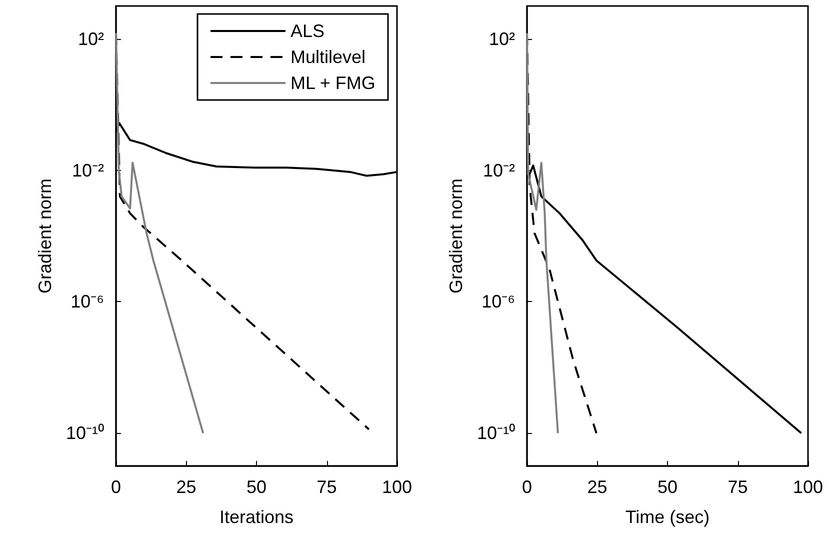  I want to click on x-axis-title: Time (sec), so click(667, 517).